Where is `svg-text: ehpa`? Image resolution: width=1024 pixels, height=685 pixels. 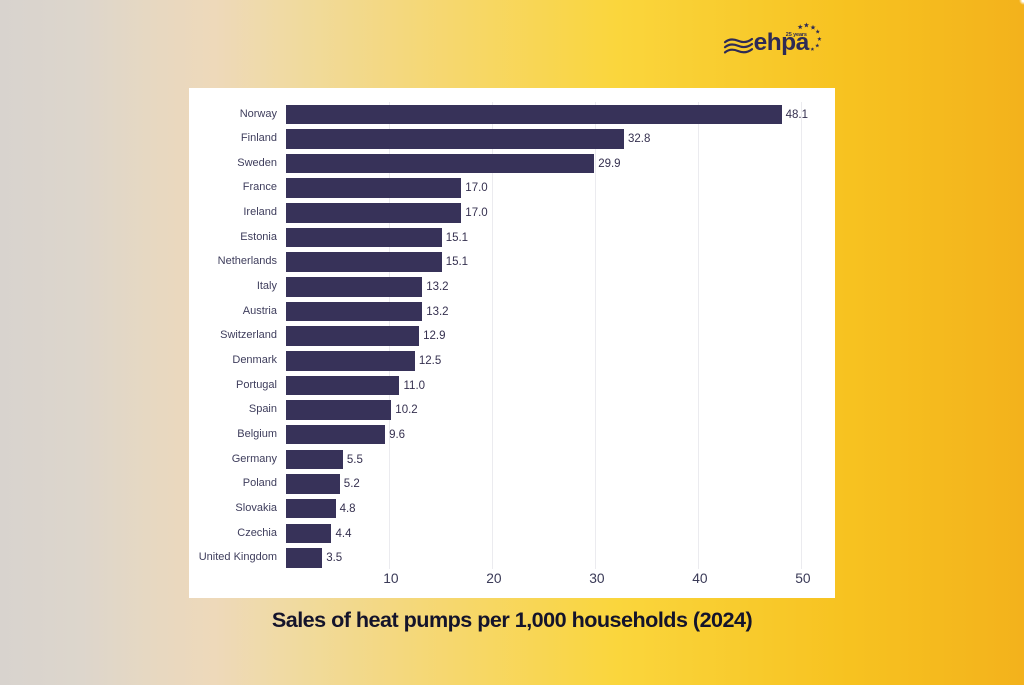 svg-text: ehpa is located at coordinates (782, 42).